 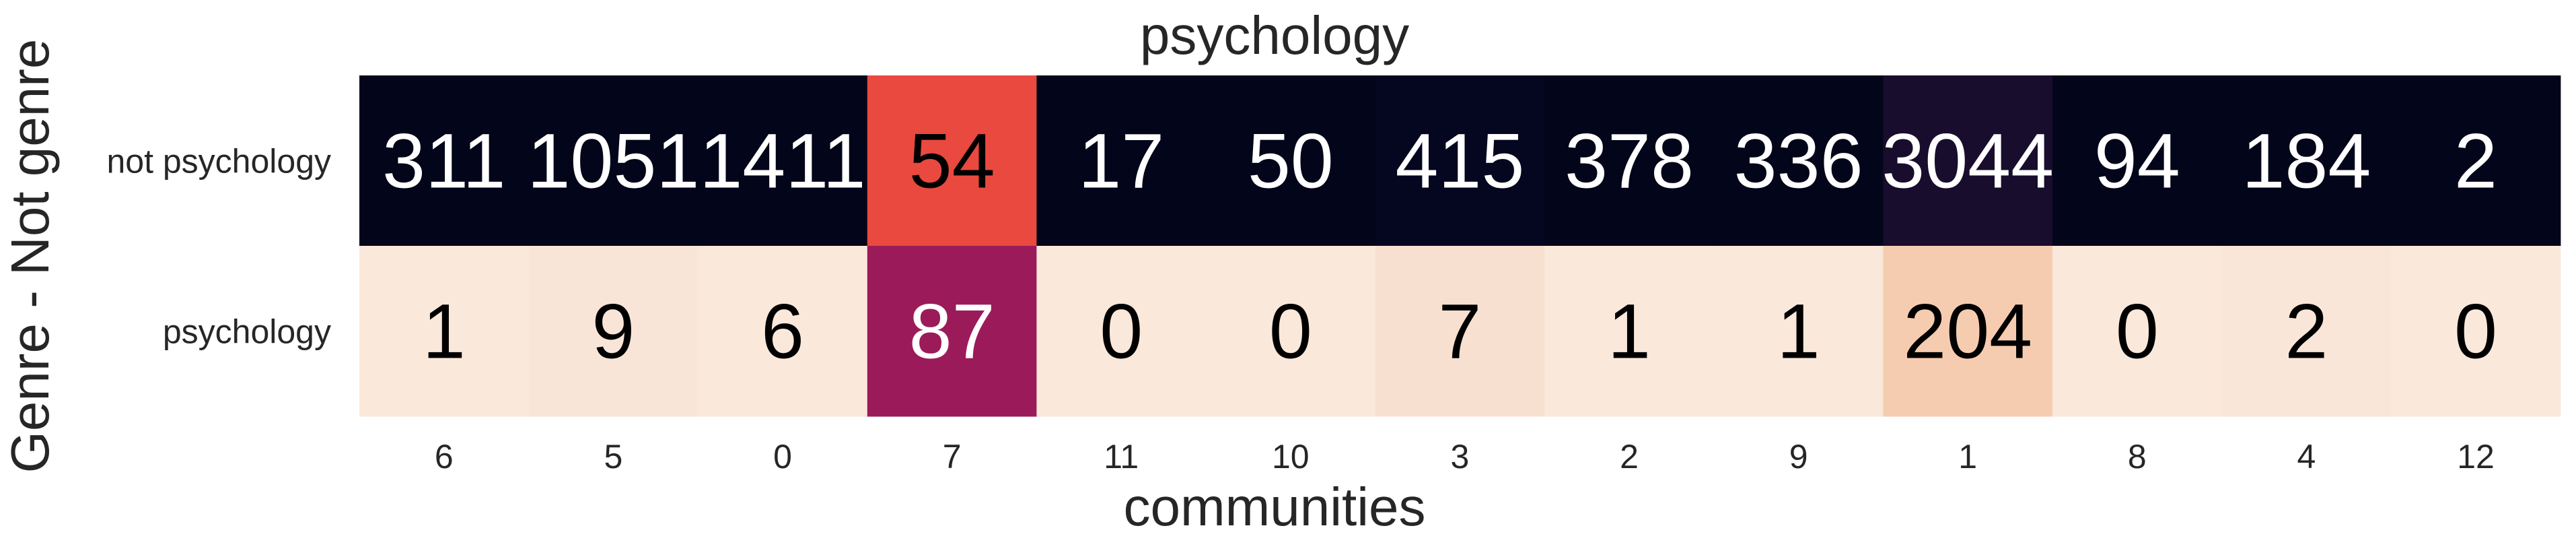 What do you see at coordinates (218, 162) in the screenshot?
I see `y-tick-label: not psychology` at bounding box center [218, 162].